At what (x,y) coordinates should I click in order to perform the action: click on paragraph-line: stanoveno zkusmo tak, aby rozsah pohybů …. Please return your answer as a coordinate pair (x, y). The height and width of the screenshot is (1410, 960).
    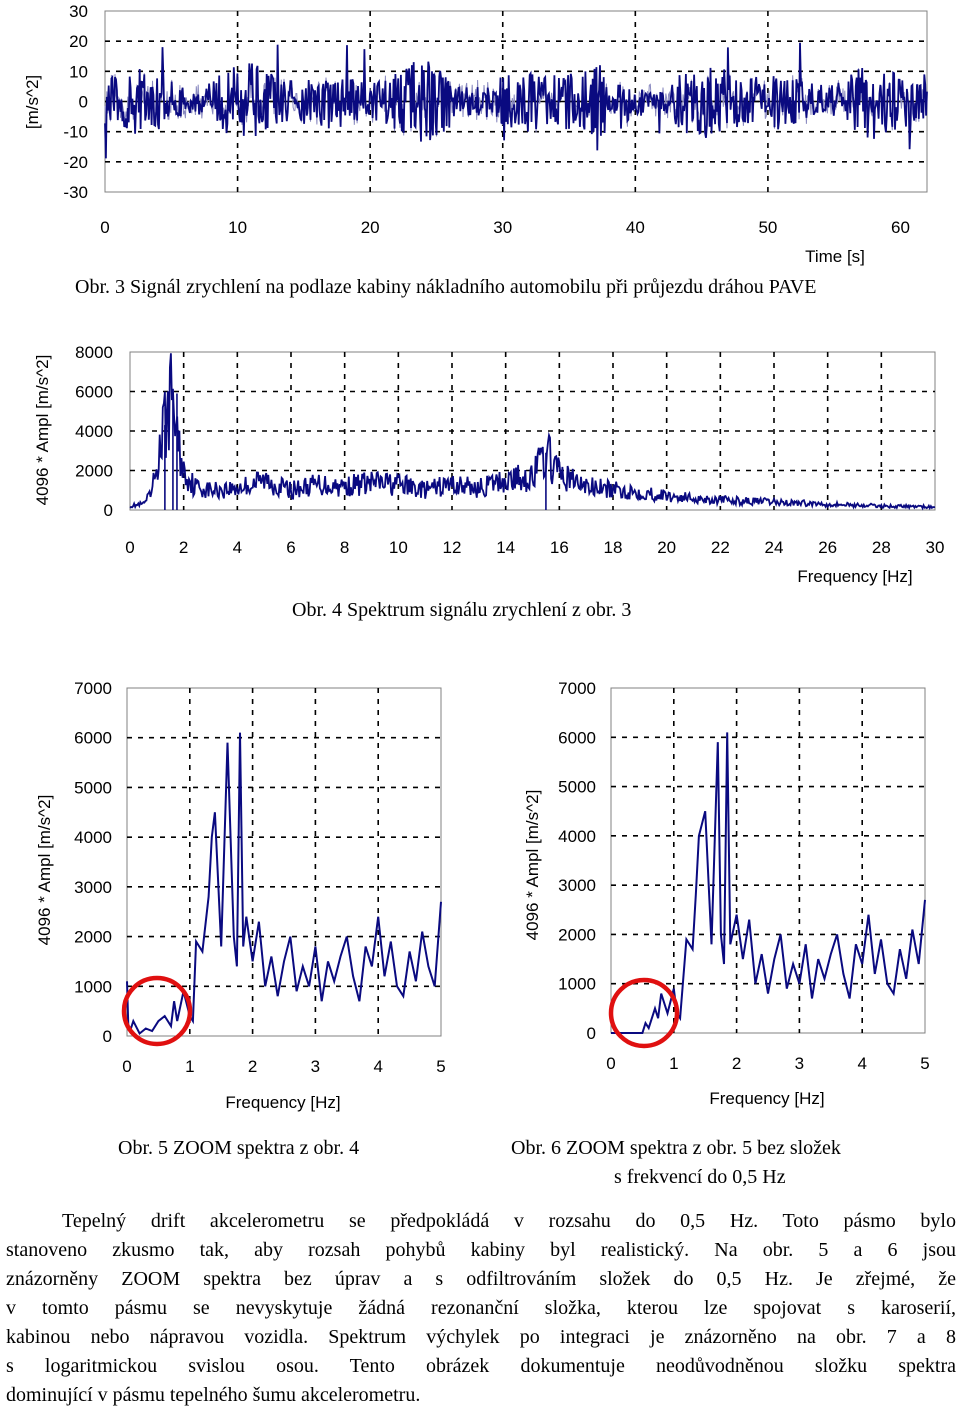
    Looking at the image, I should click on (481, 1250).